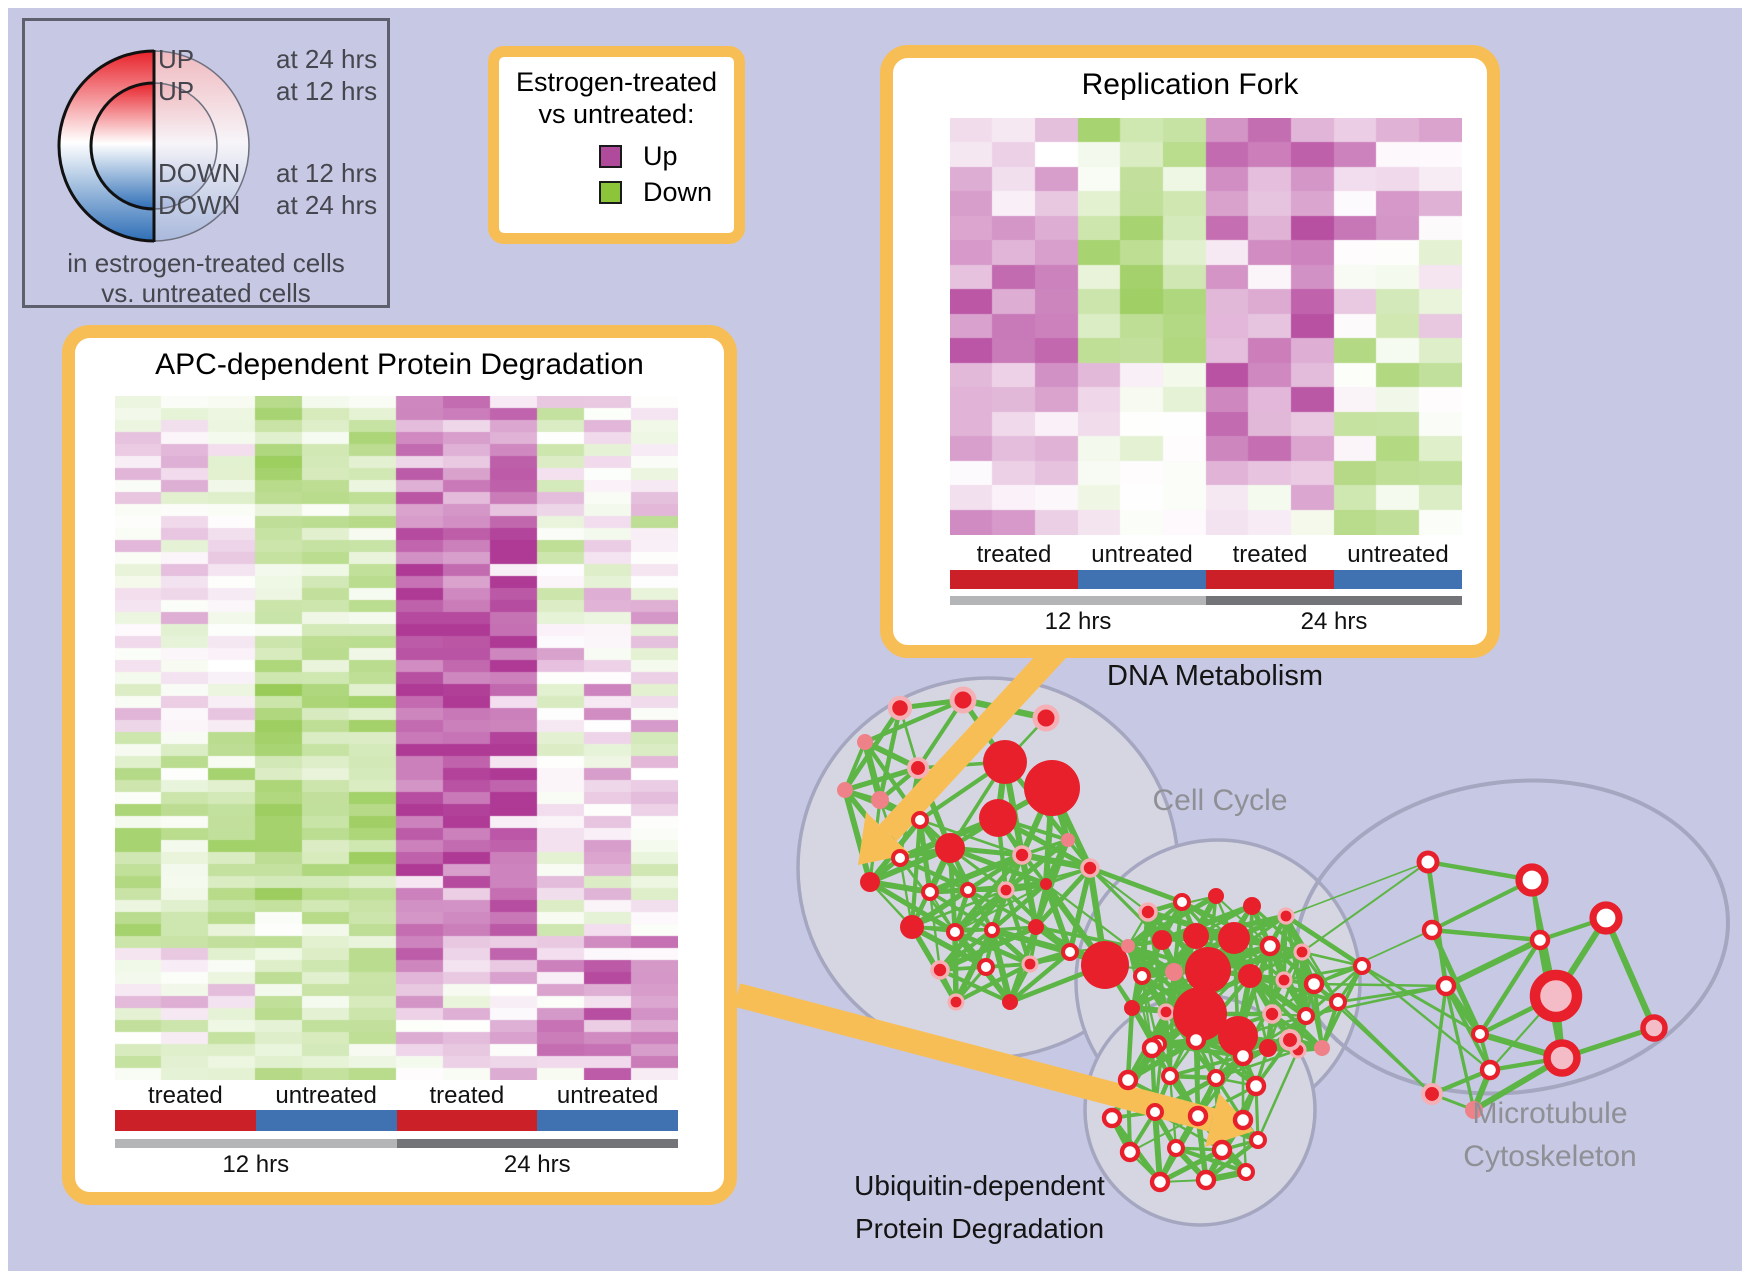 This screenshot has width=1750, height=1279. What do you see at coordinates (267, 59) in the screenshot?
I see `ring-row-up24: UP at 24 hrs` at bounding box center [267, 59].